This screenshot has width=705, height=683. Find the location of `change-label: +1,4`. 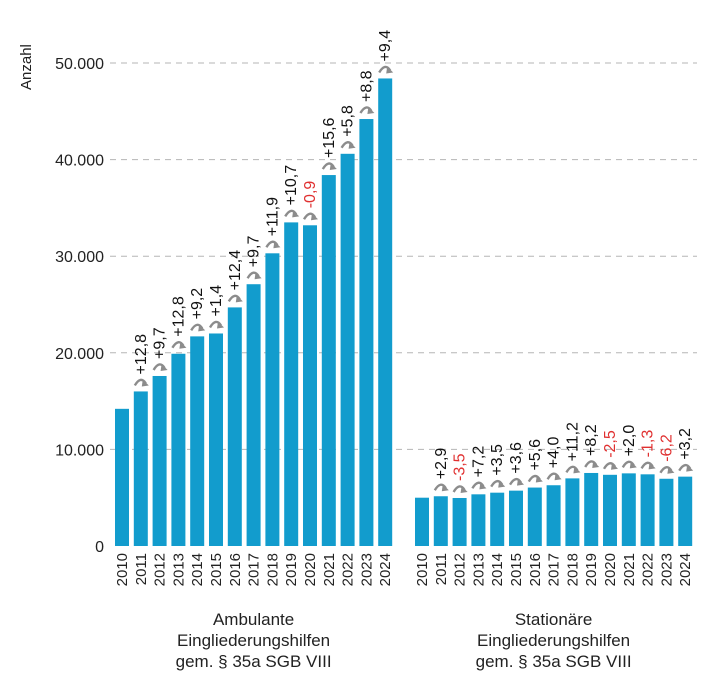

change-label: +1,4 is located at coordinates (216, 301).